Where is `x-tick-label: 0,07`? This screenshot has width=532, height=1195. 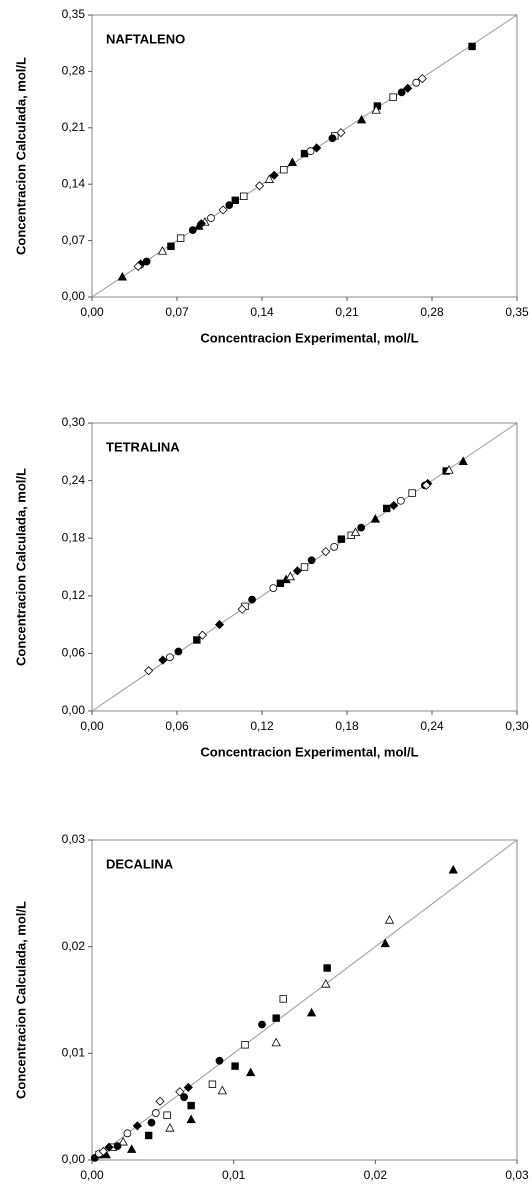 x-tick-label: 0,07 is located at coordinates (177, 312).